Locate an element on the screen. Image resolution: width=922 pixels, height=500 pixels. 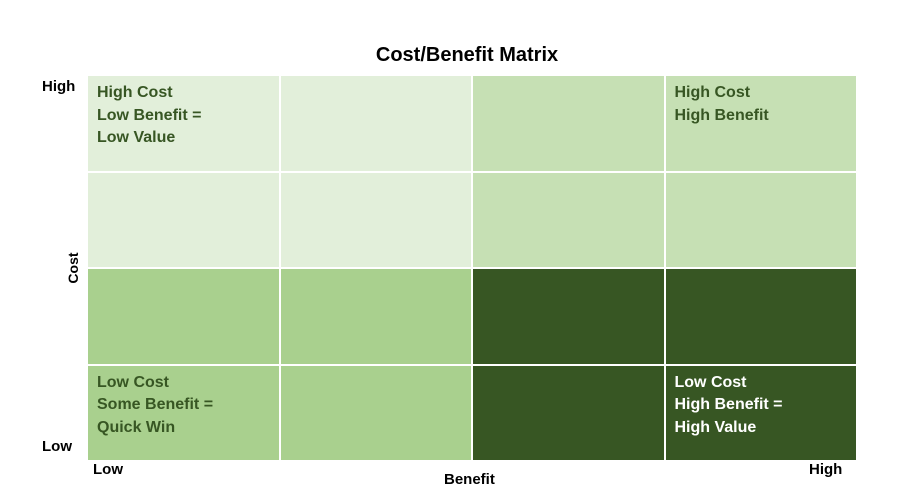
quadrant-label: Low Cost Some Benefit = Quick Win is located at coordinates (155, 404).